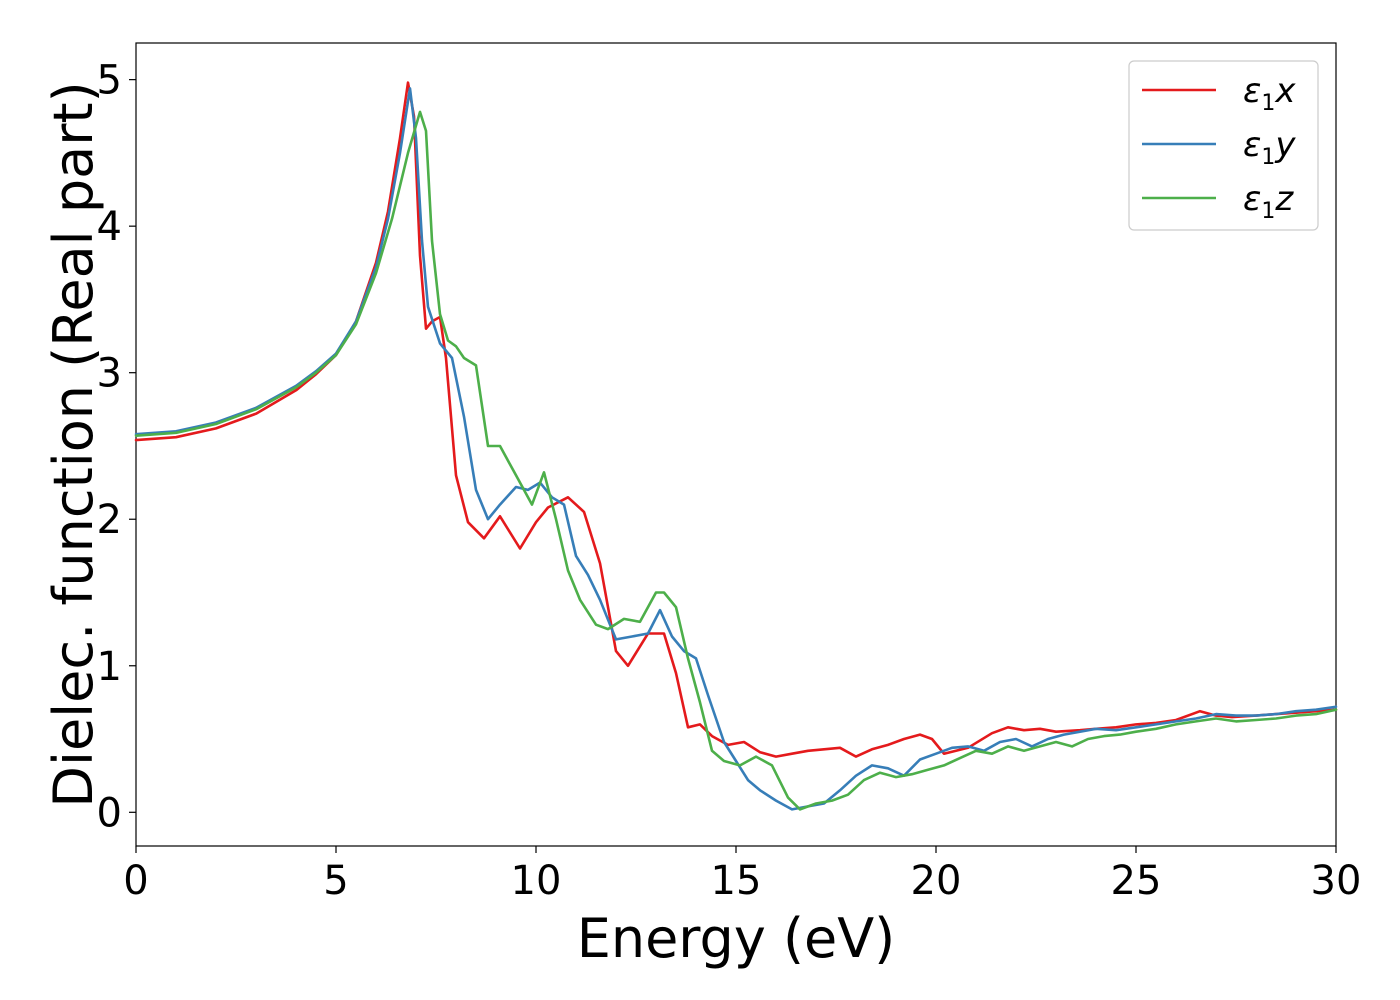 The width and height of the screenshot is (1400, 1000). I want to click on y-tick-label: 4, so click(109, 227).